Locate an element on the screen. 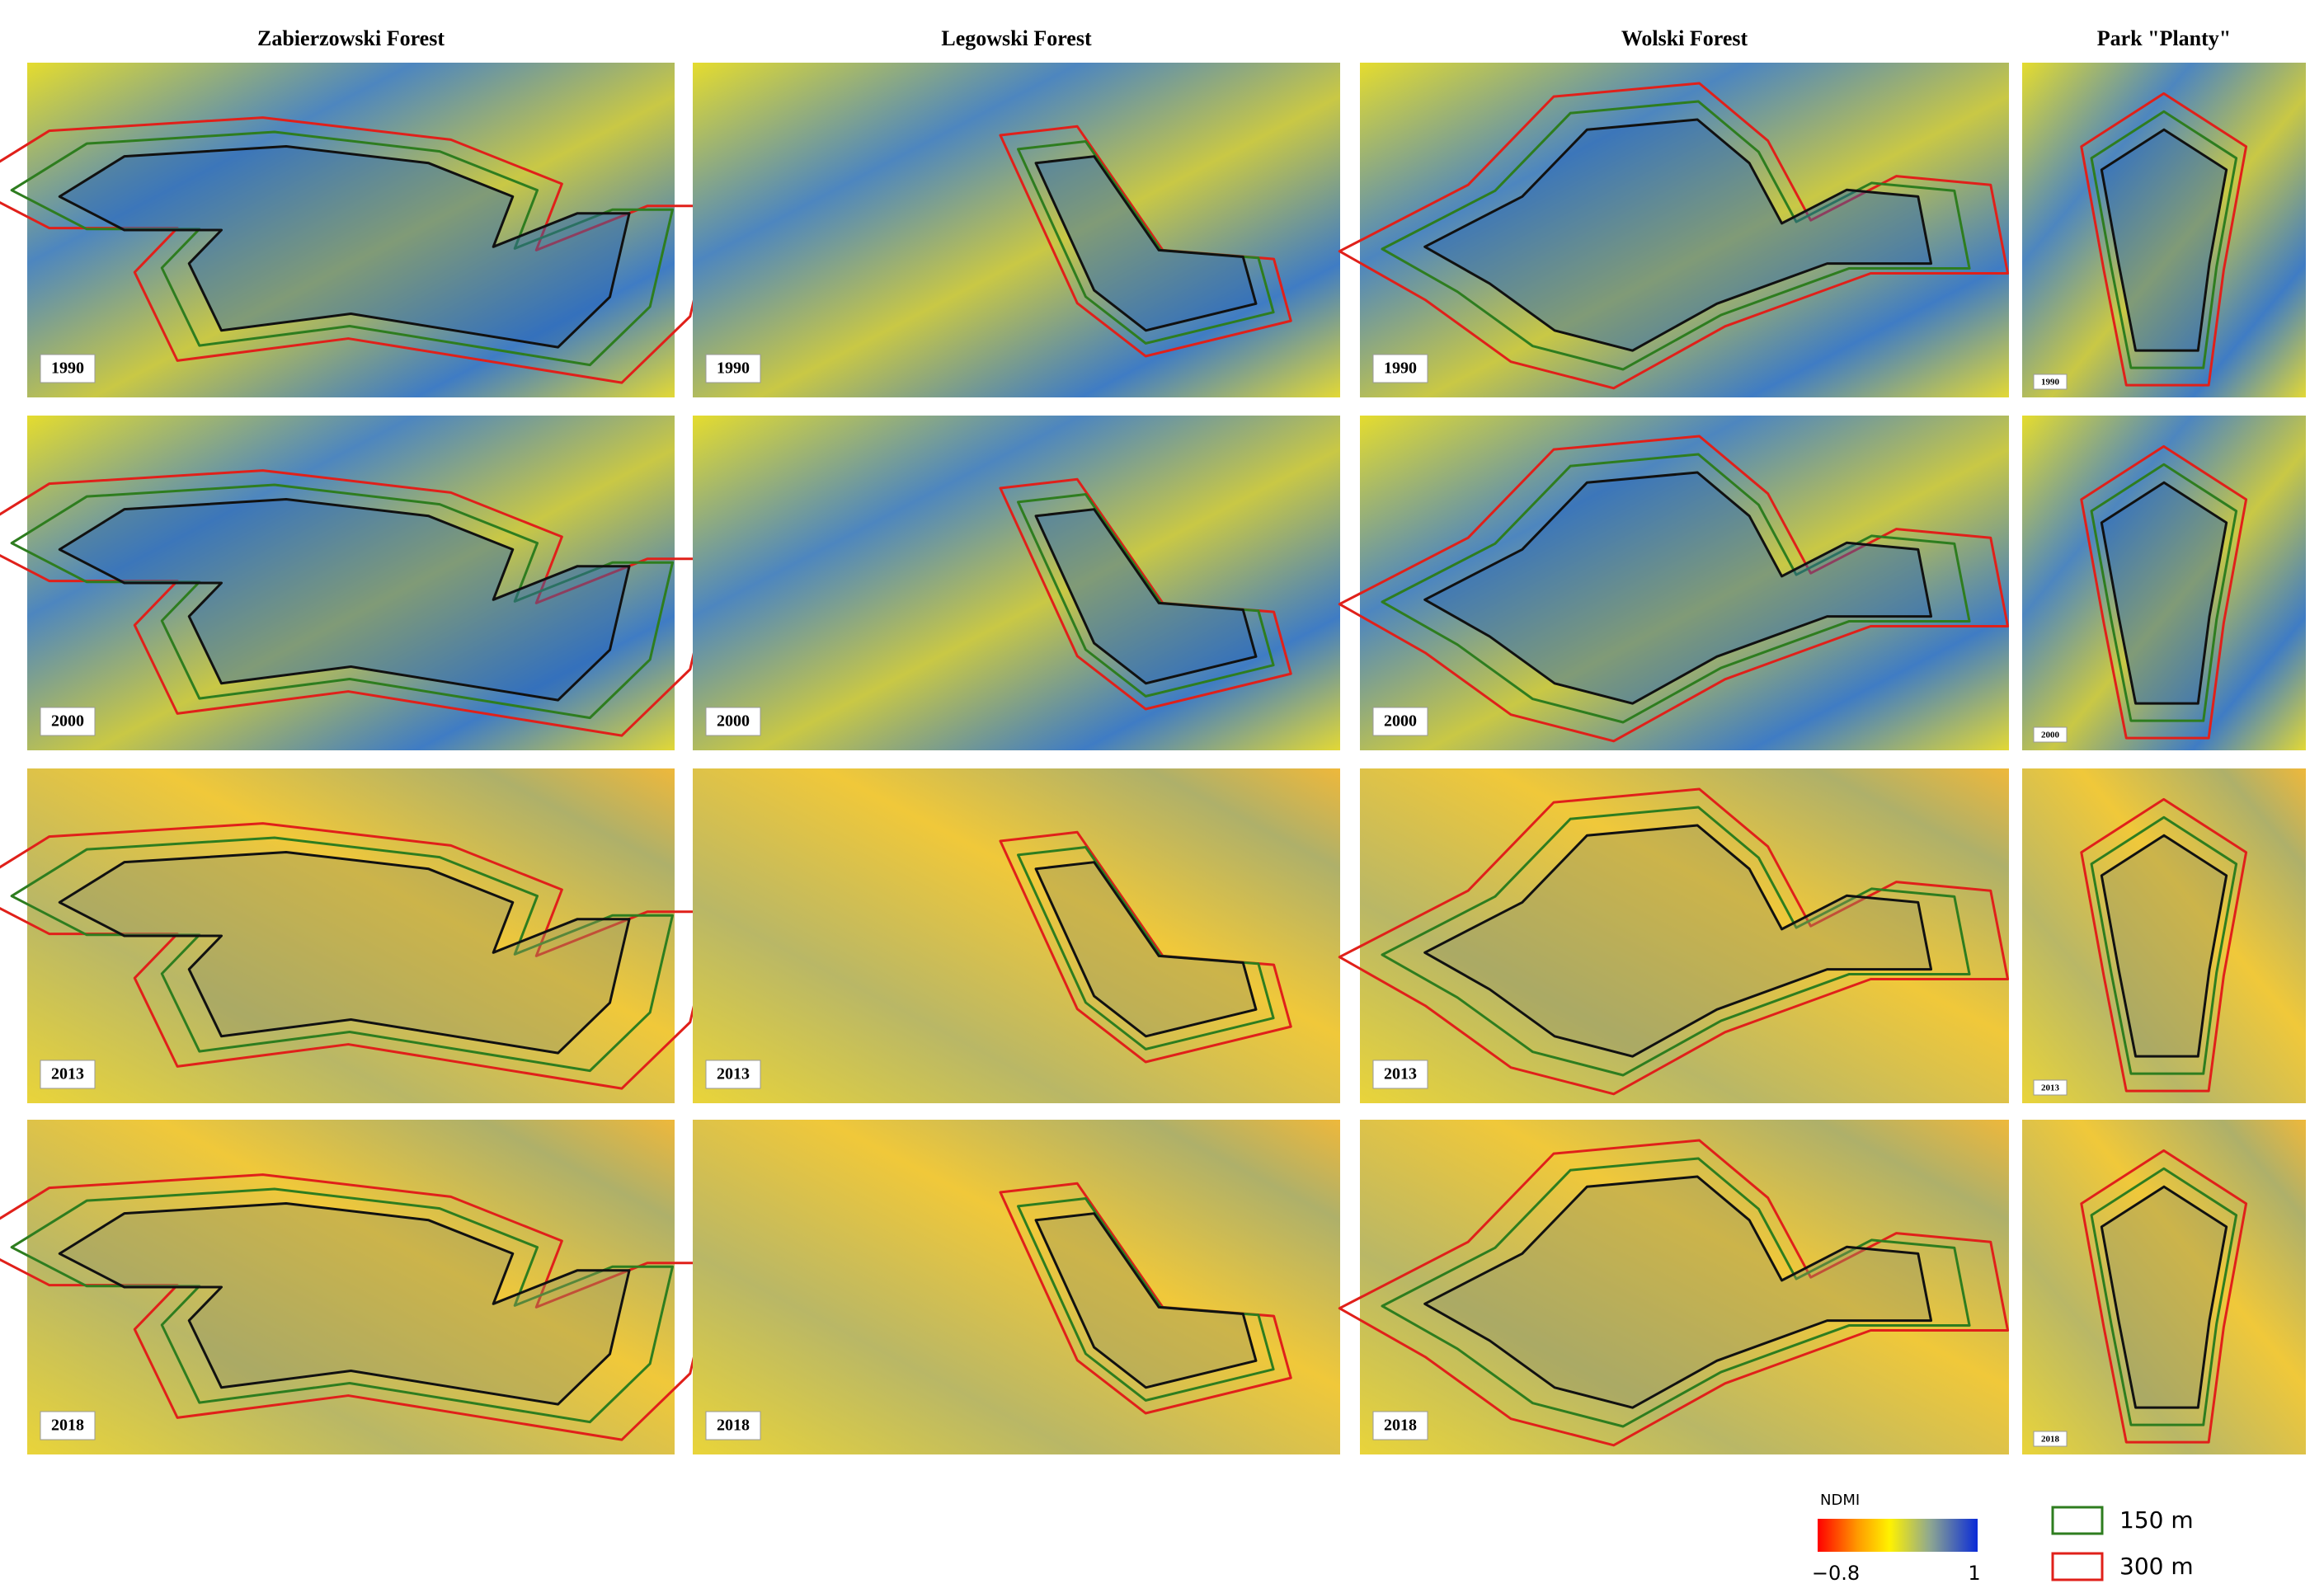 The height and width of the screenshot is (1593, 2324). legend-green-box is located at coordinates (2077, 1520).